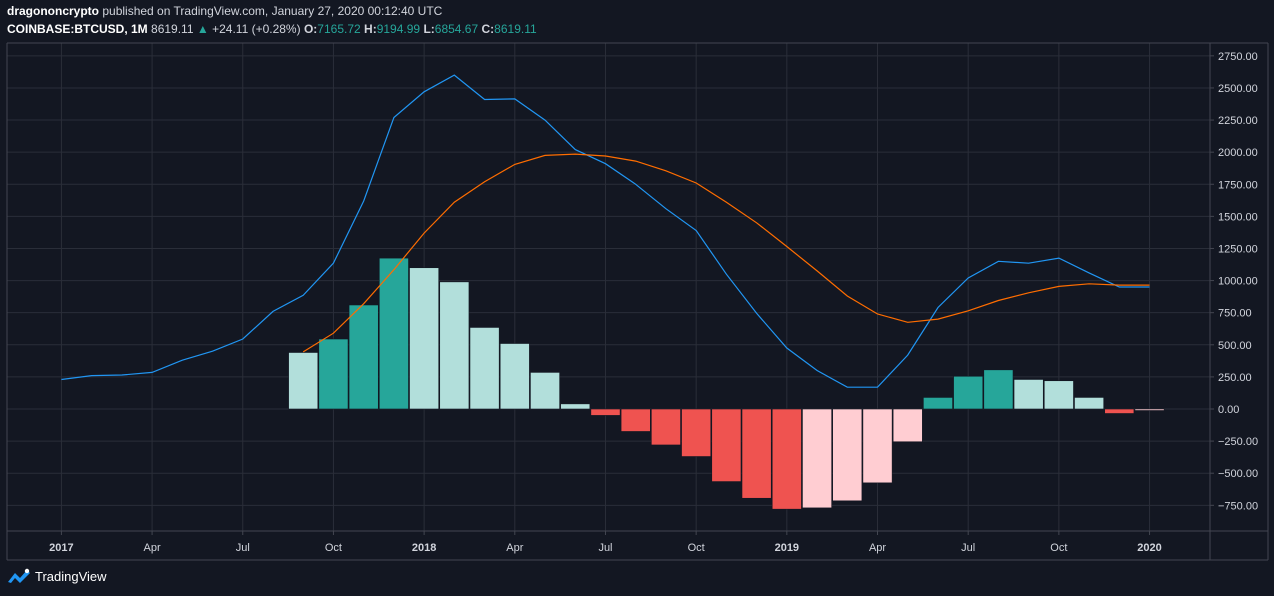  Describe the element at coordinates (1149, 548) in the screenshot. I see `x-tick-label: 2020` at that location.